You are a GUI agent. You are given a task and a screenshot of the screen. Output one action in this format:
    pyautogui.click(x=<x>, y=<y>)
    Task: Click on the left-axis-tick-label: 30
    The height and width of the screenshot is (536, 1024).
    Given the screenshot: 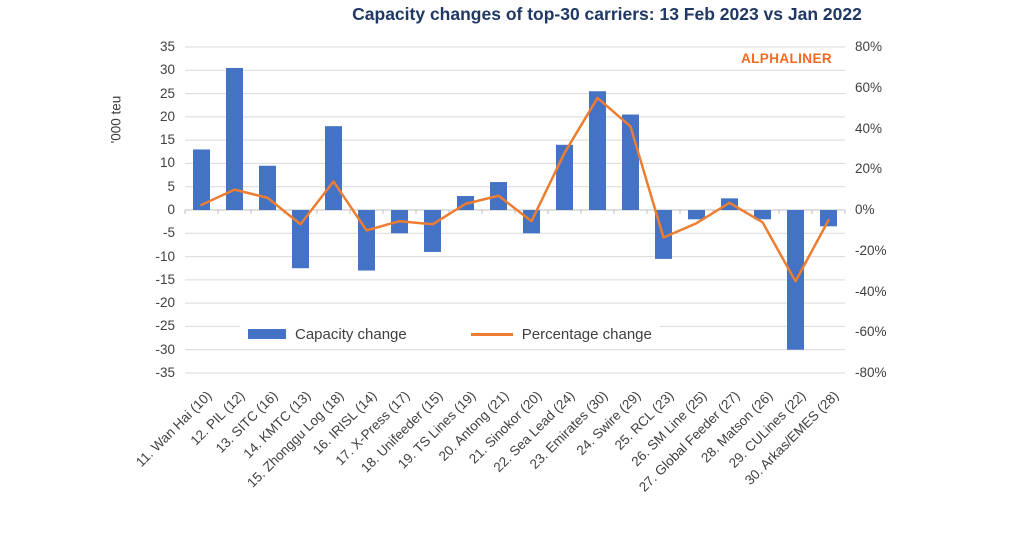 What is the action you would take?
    pyautogui.click(x=167, y=70)
    